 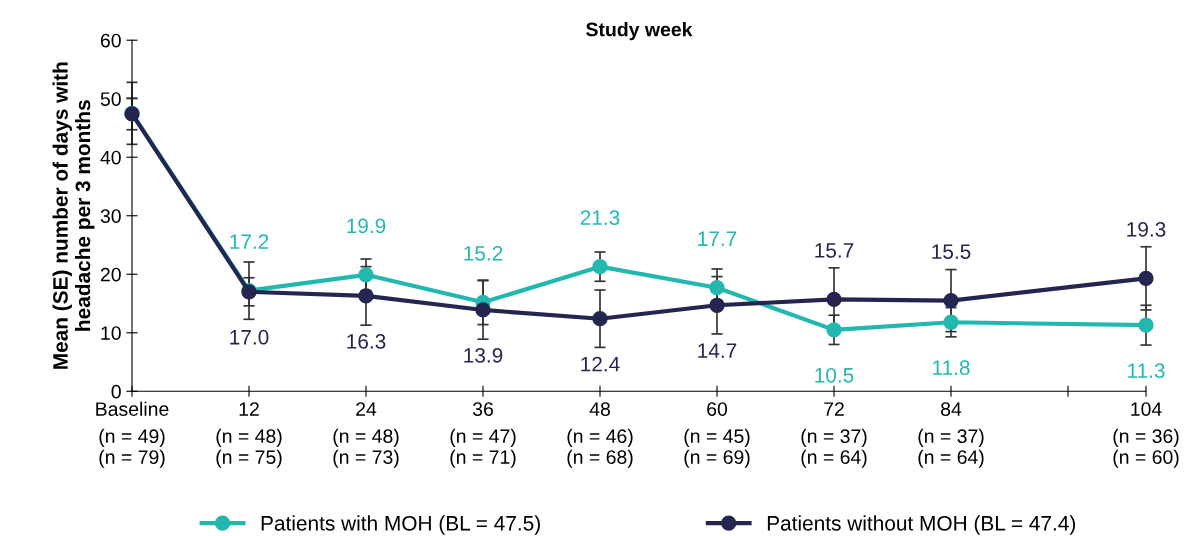 I want to click on y-tick-label: 30, so click(x=110, y=216).